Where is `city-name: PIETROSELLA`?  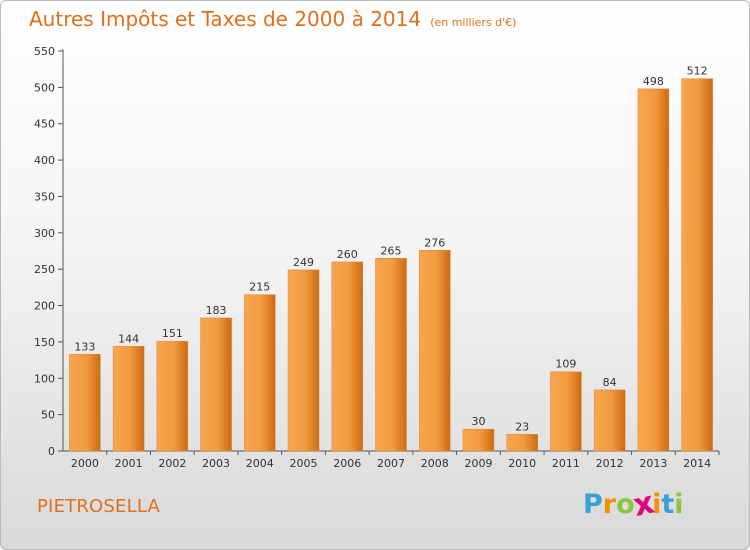
city-name: PIETROSELLA is located at coordinates (98, 506).